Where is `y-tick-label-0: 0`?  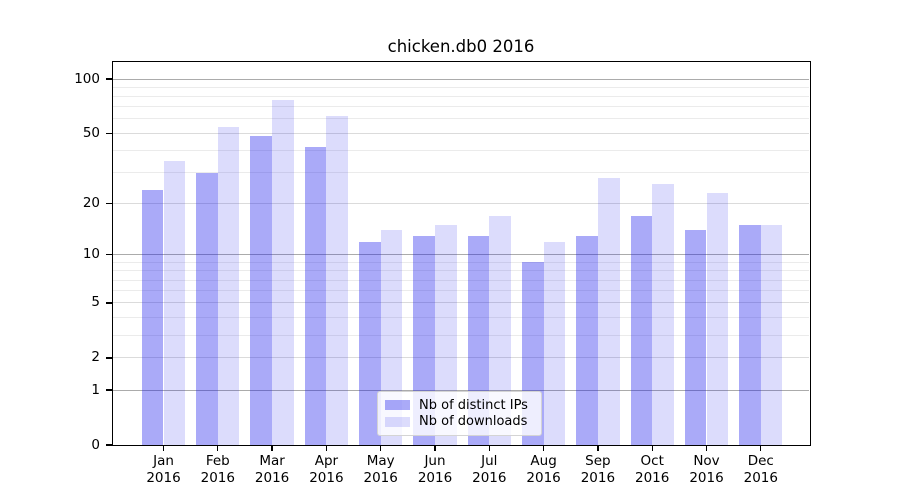
y-tick-label-0: 0 is located at coordinates (95, 444).